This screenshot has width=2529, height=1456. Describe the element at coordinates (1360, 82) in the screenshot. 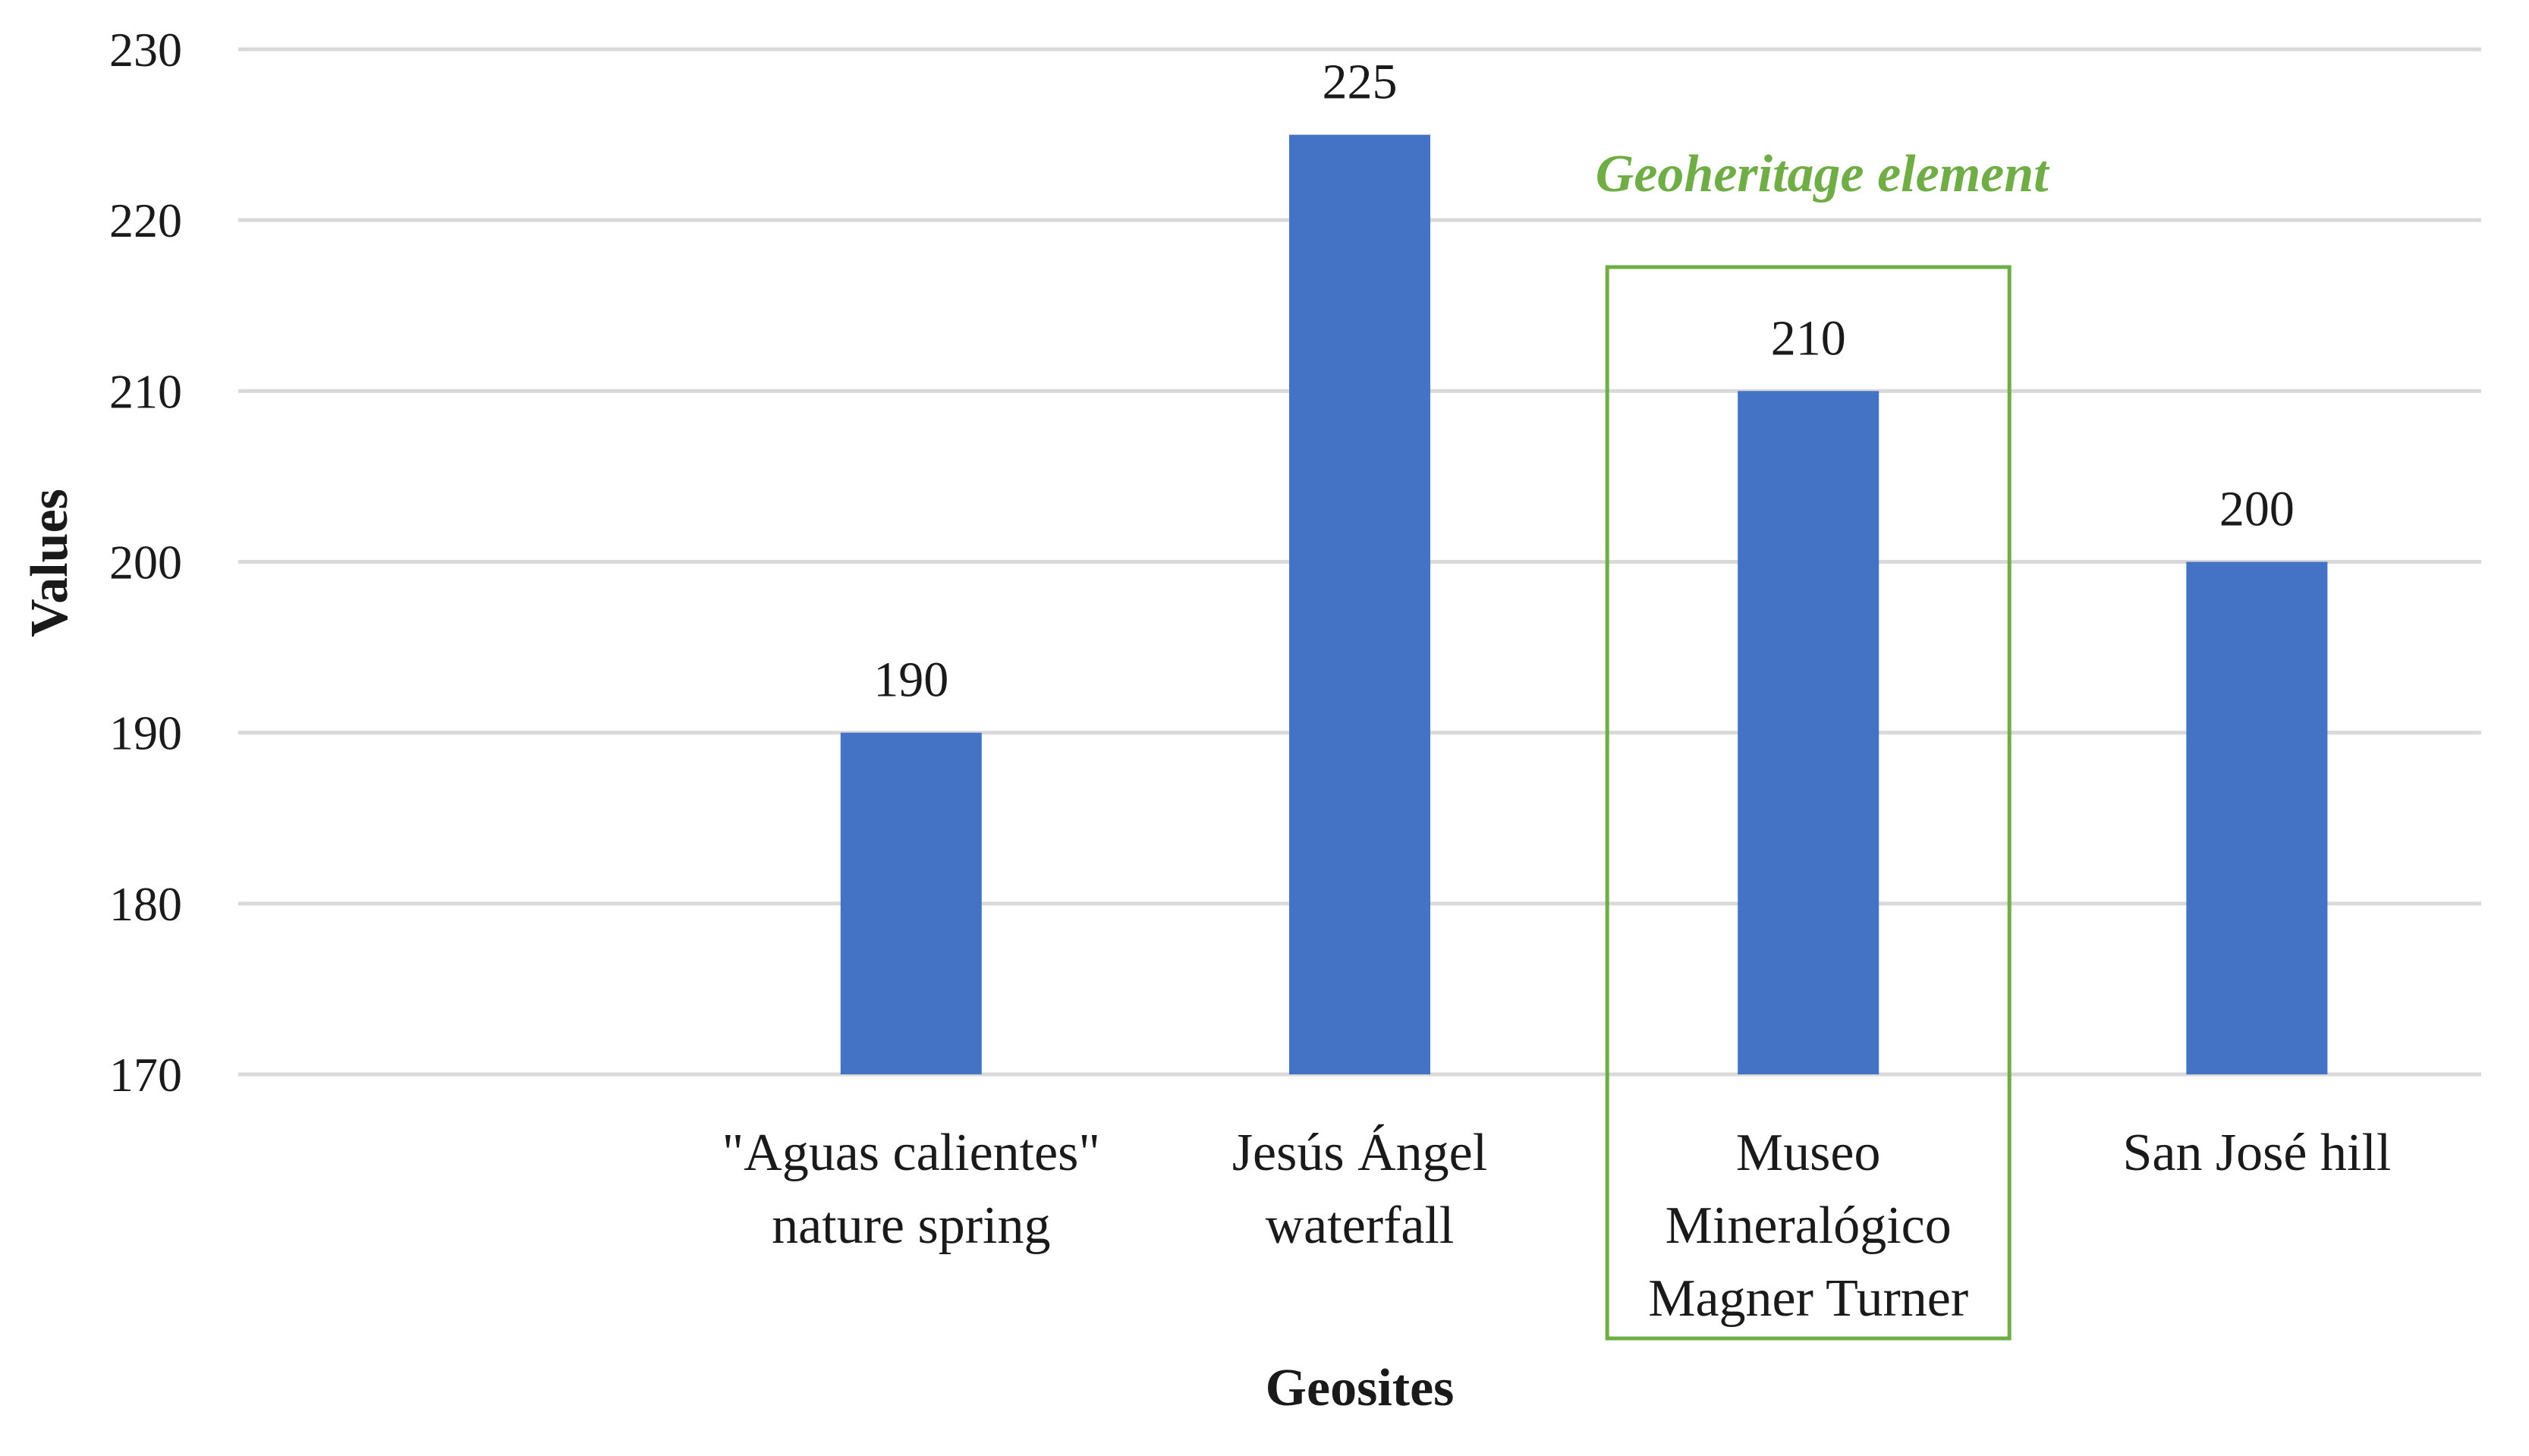

I see `data-label: 225` at that location.